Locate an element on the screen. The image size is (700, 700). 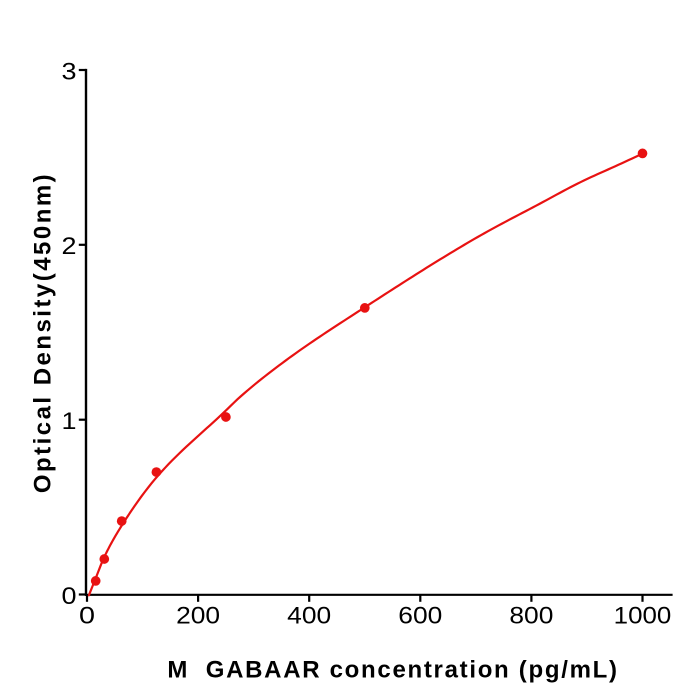
svg-text: 600 is located at coordinates (420, 616).